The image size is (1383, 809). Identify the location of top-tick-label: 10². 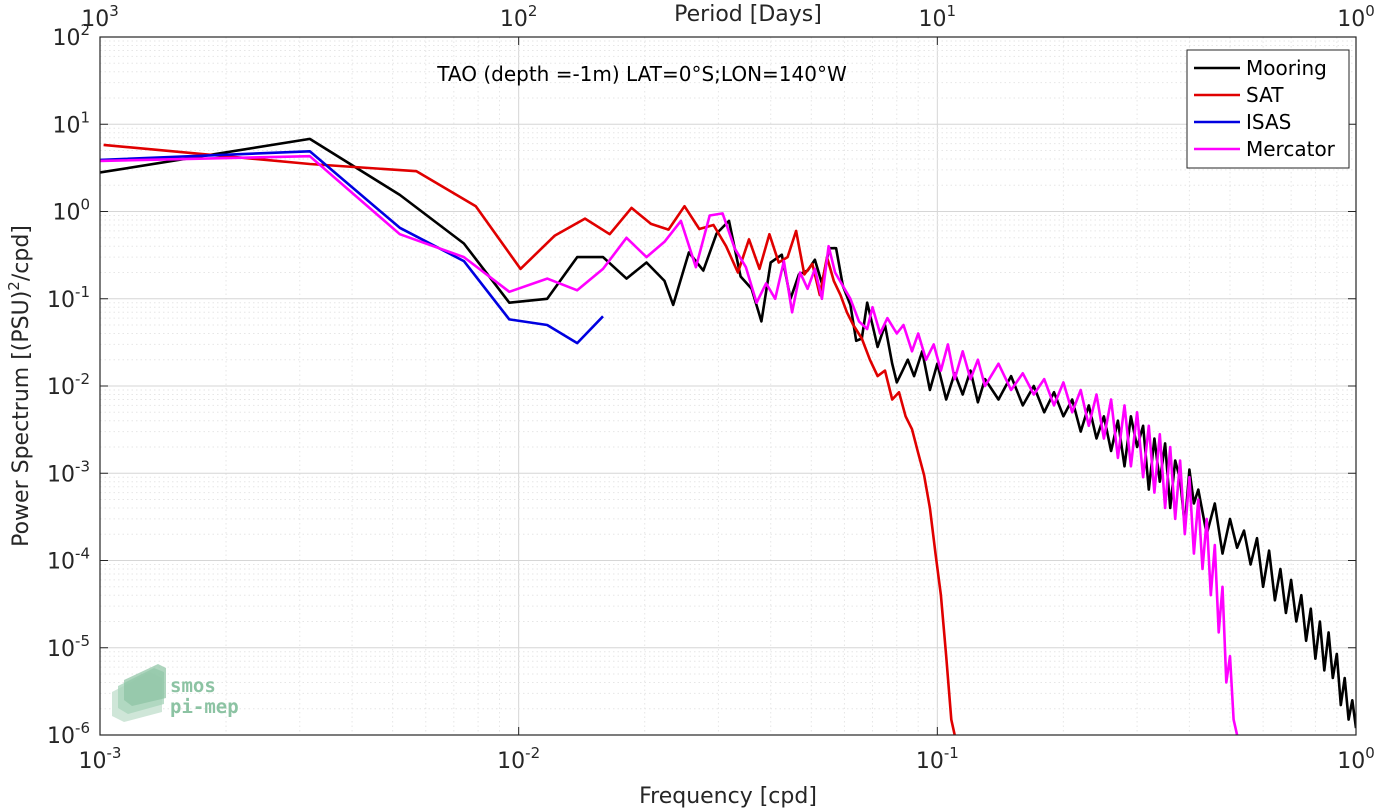
(519, 17).